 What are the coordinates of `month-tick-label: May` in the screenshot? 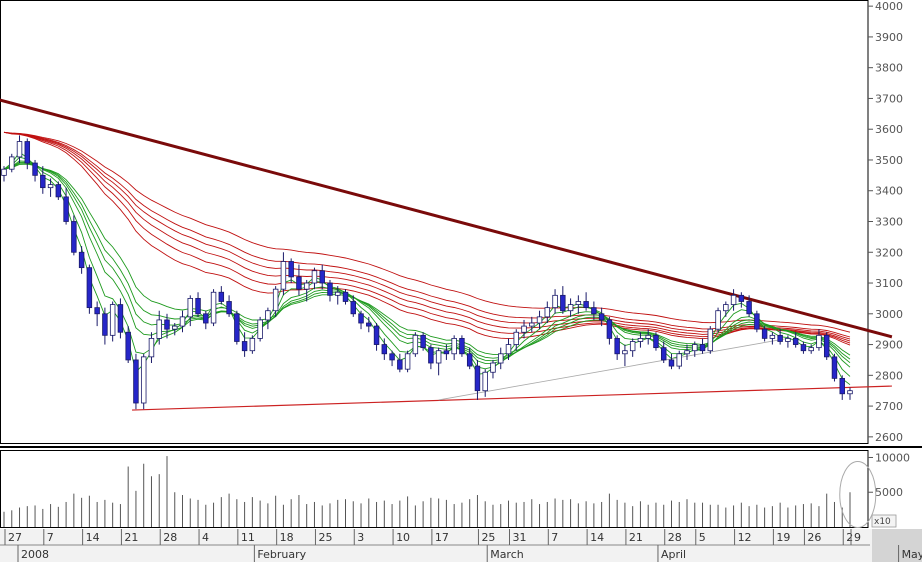 It's located at (912, 554).